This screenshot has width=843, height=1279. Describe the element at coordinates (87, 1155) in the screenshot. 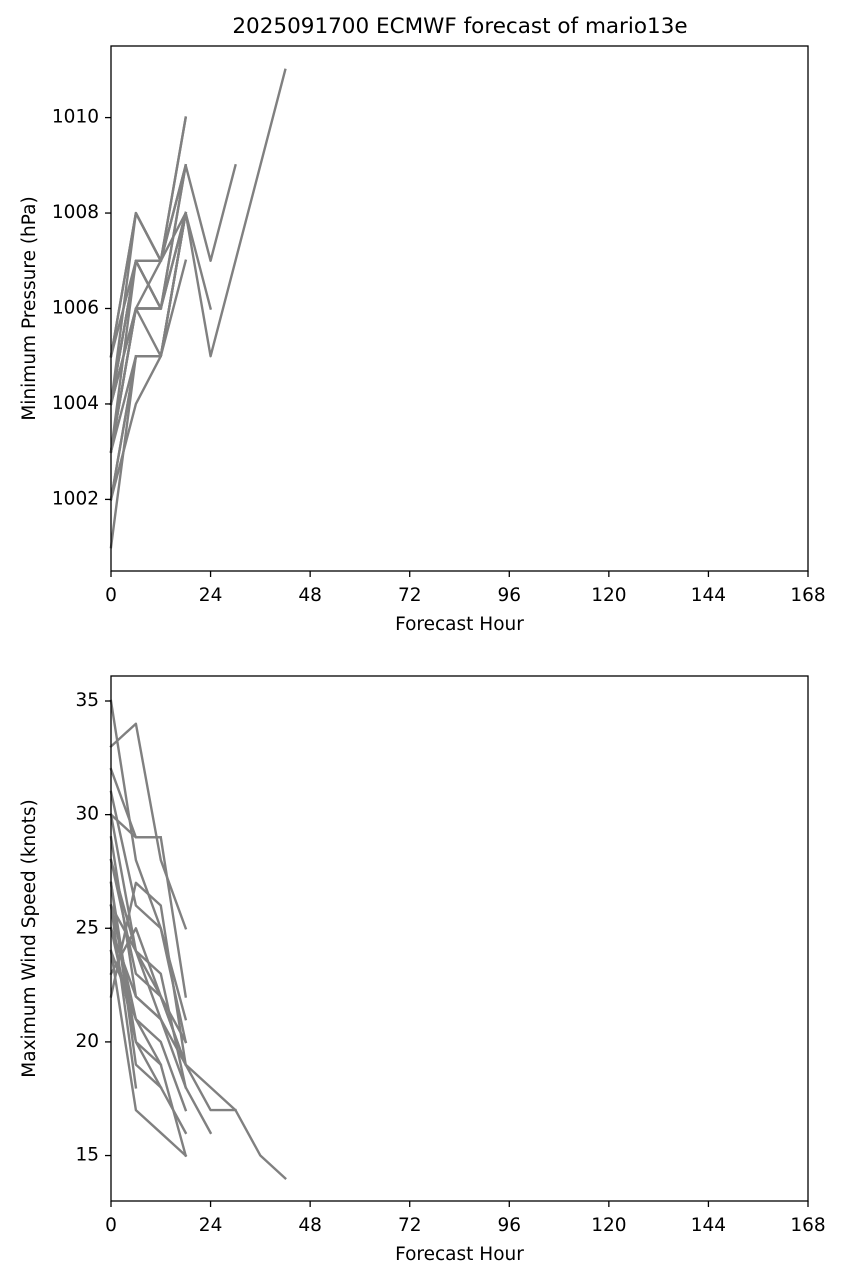

I see `wind-y-tick-label: 15` at that location.